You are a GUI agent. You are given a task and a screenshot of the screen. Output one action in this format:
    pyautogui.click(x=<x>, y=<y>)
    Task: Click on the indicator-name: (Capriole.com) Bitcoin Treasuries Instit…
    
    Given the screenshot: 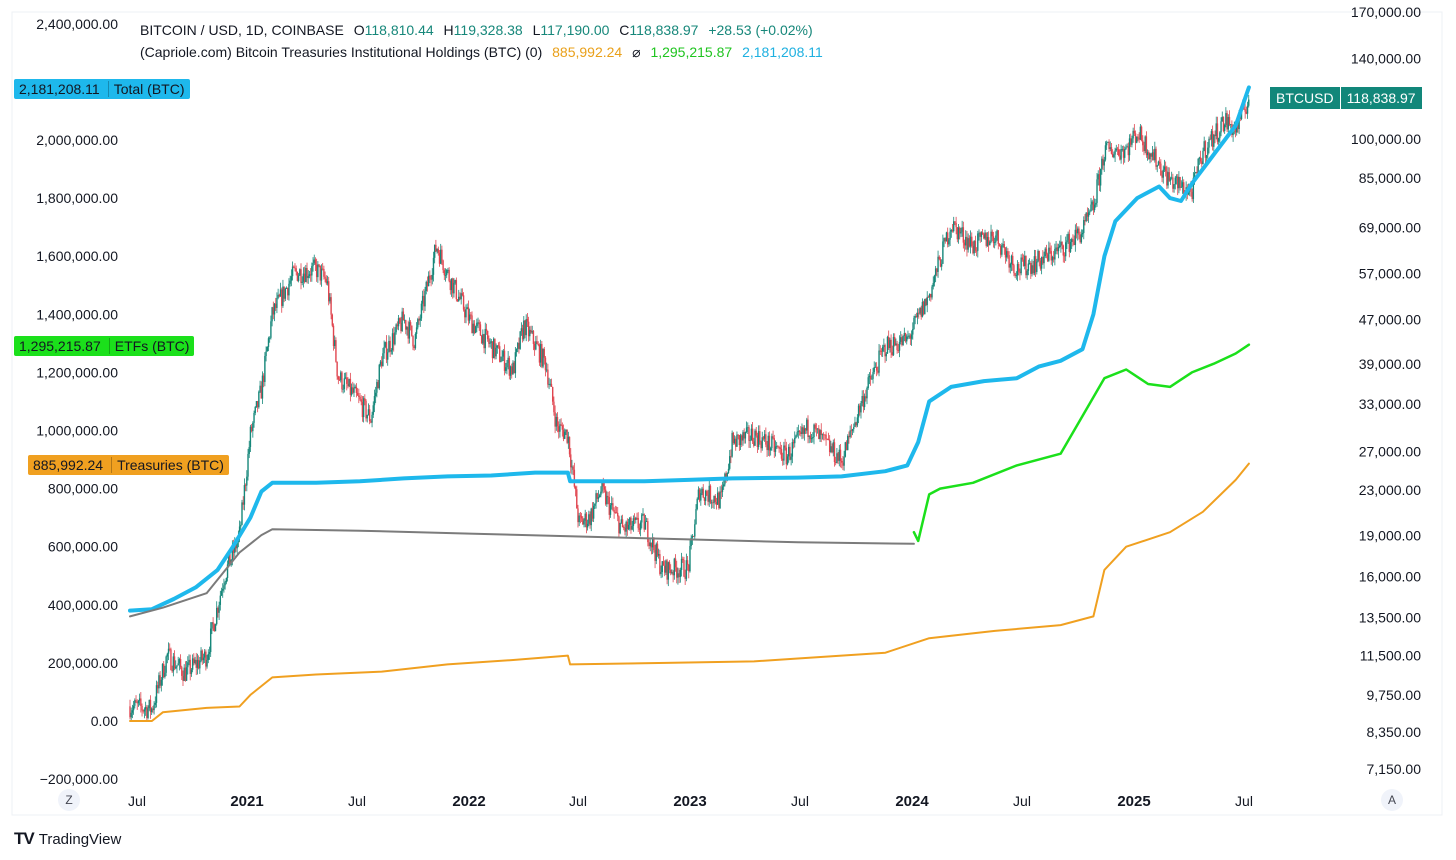 What is the action you would take?
    pyautogui.click(x=341, y=52)
    